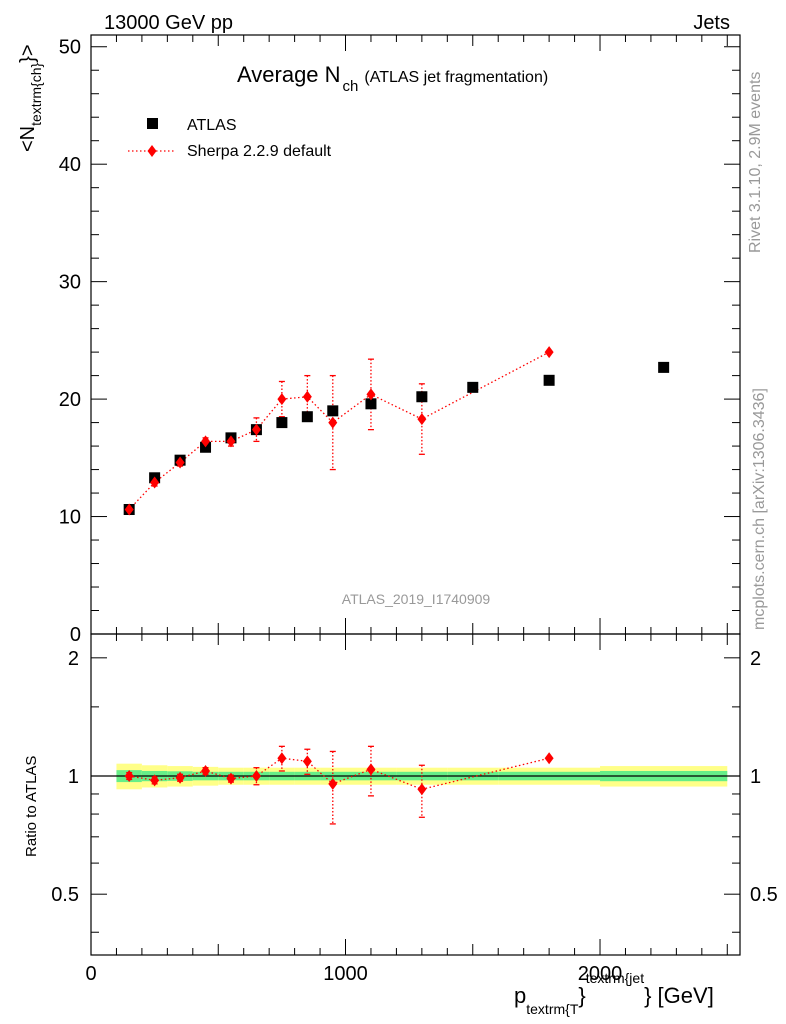 The height and width of the screenshot is (1024, 786). I want to click on xlabel-close: }, so click(581, 995).